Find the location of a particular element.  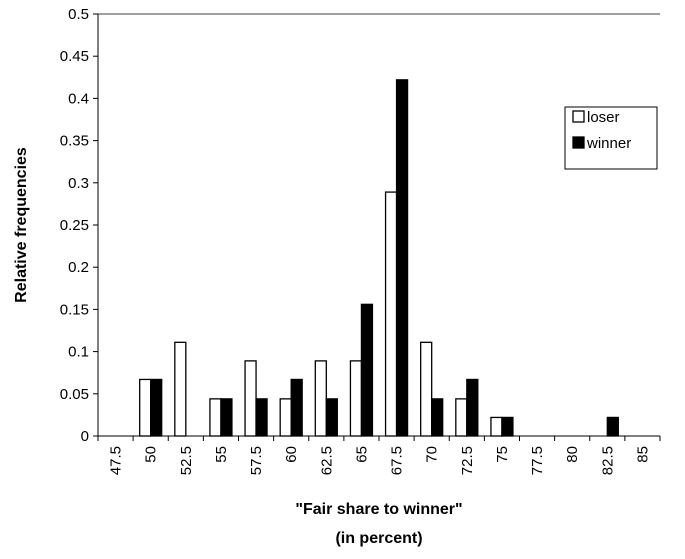

y-tick-label: 0.4 is located at coordinates (78, 98).